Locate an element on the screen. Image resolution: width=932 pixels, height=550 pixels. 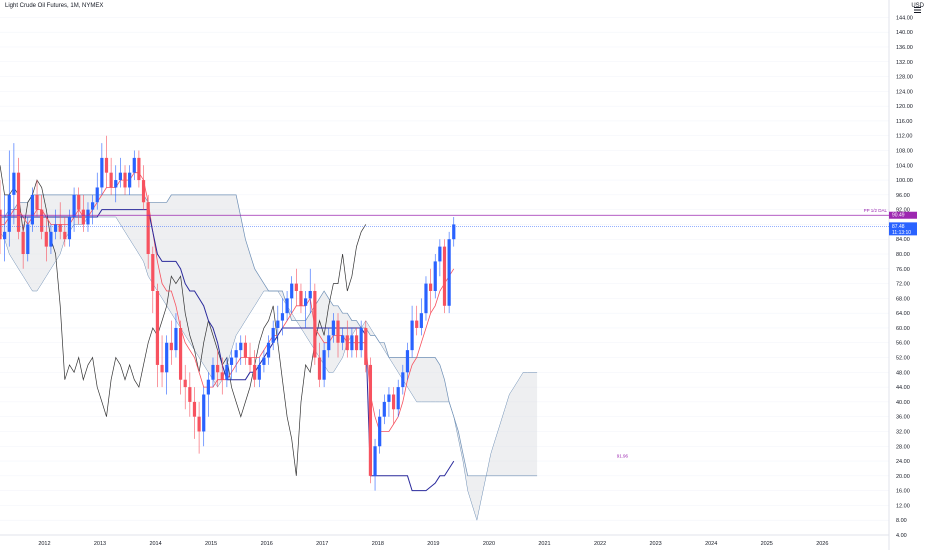
y-tick-label: 112.00 is located at coordinates (904, 137).